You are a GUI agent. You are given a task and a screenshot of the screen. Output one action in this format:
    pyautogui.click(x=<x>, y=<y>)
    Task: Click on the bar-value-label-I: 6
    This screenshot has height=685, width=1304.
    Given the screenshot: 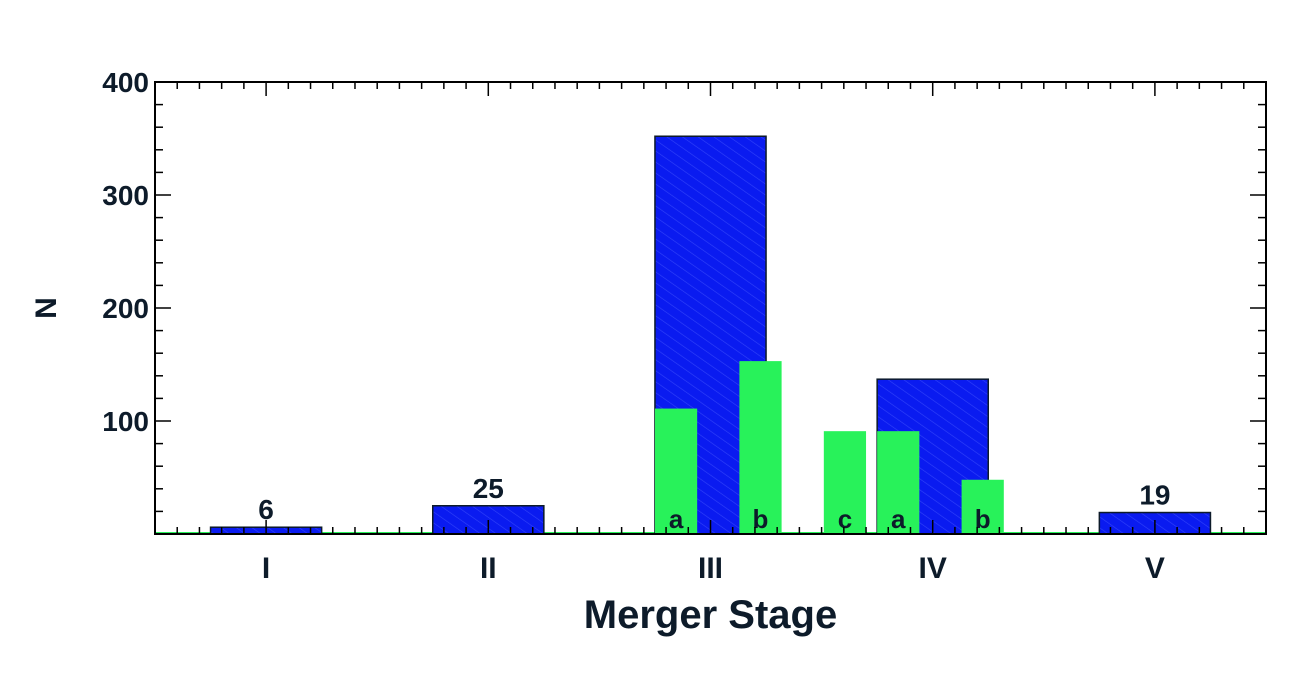 What is the action you would take?
    pyautogui.click(x=266, y=509)
    